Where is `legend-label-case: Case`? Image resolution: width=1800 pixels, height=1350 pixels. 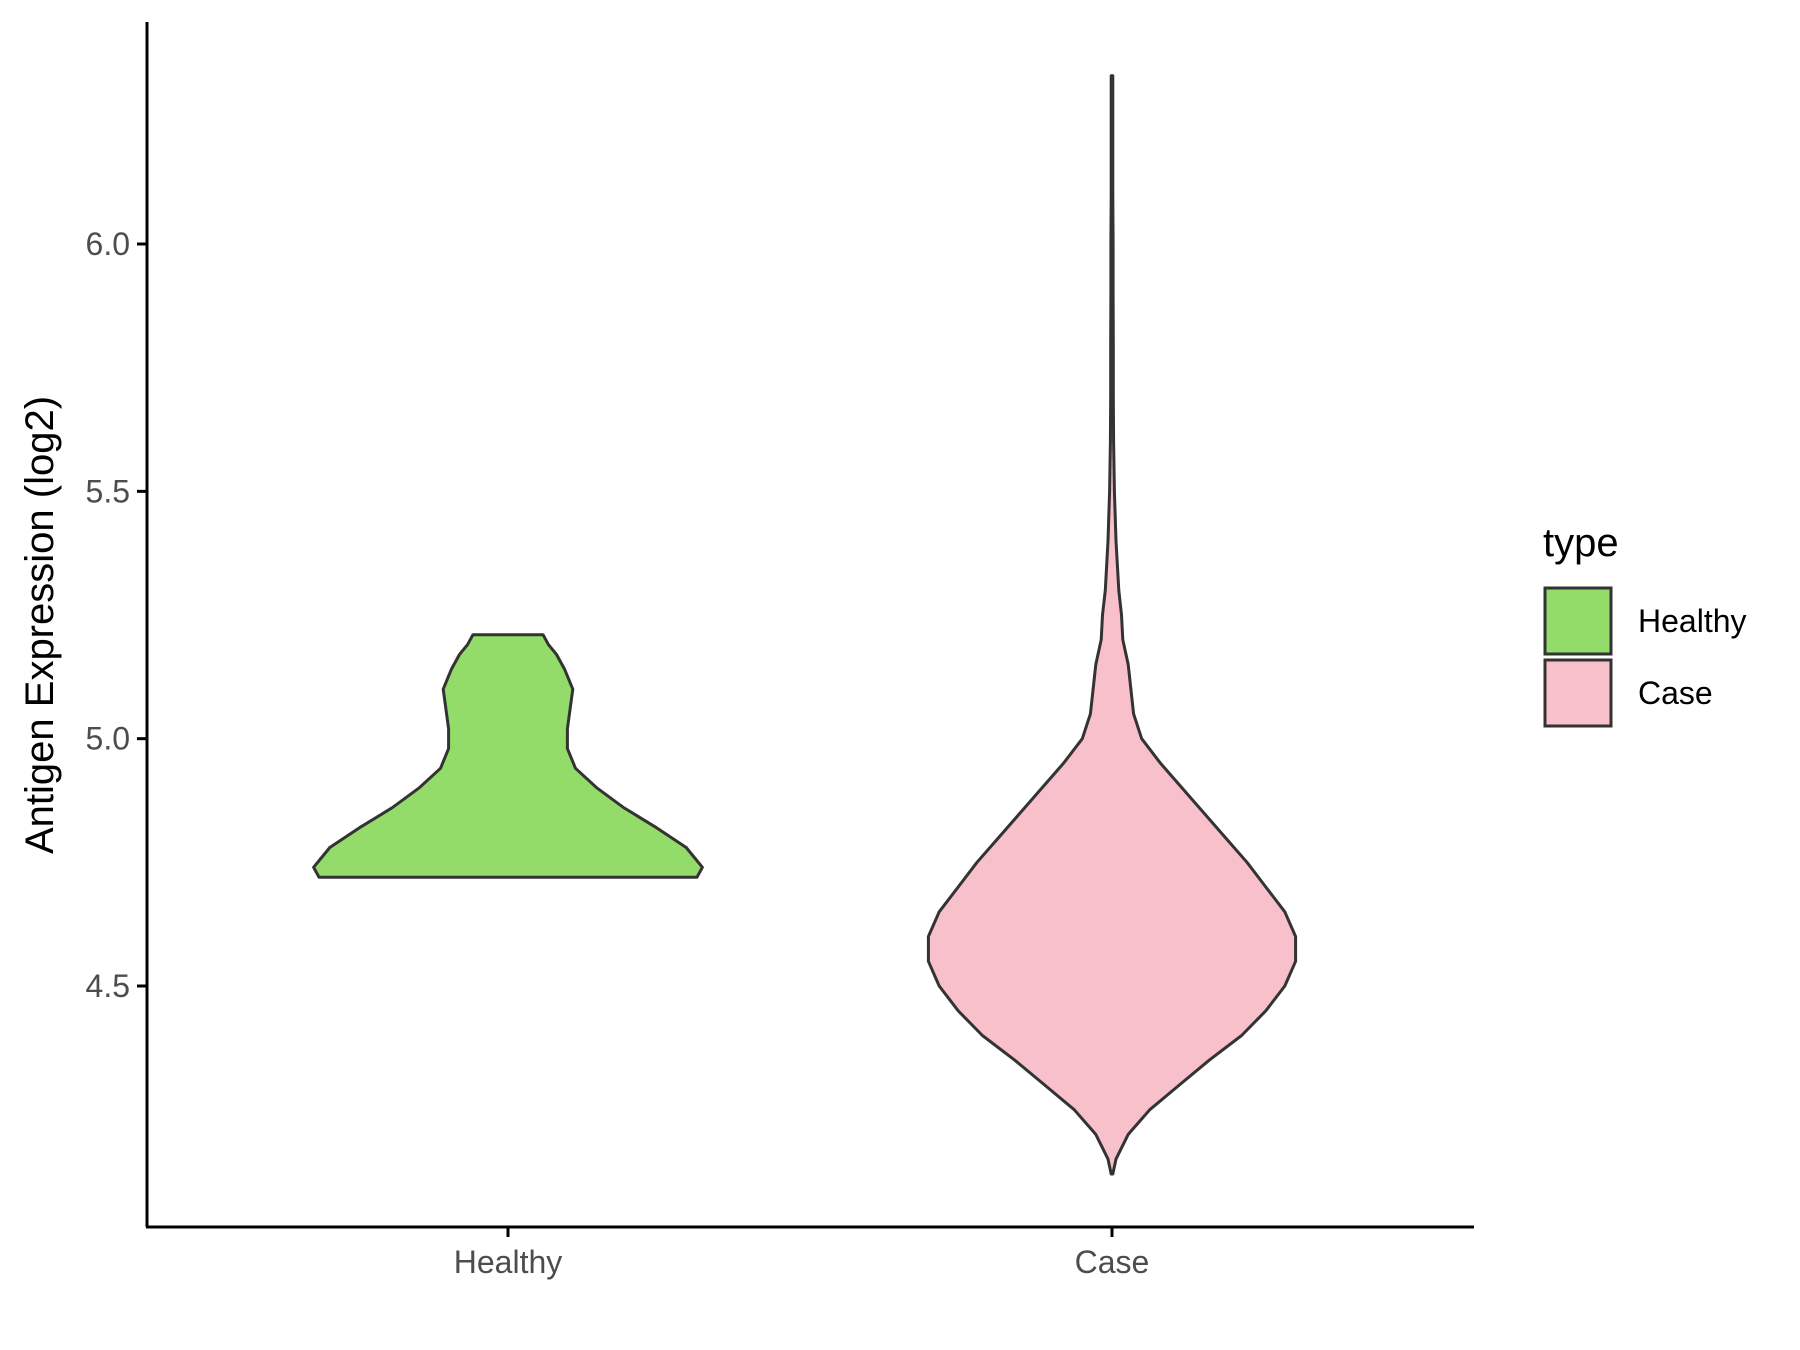
legend-label-case: Case is located at coordinates (1675, 693).